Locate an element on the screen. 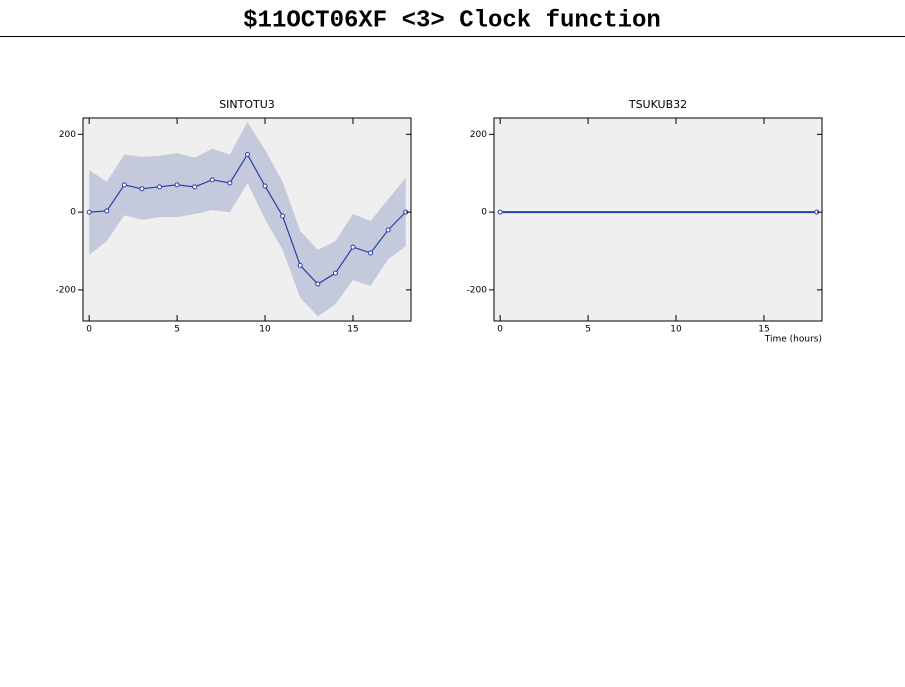  error-band is located at coordinates (247, 219).